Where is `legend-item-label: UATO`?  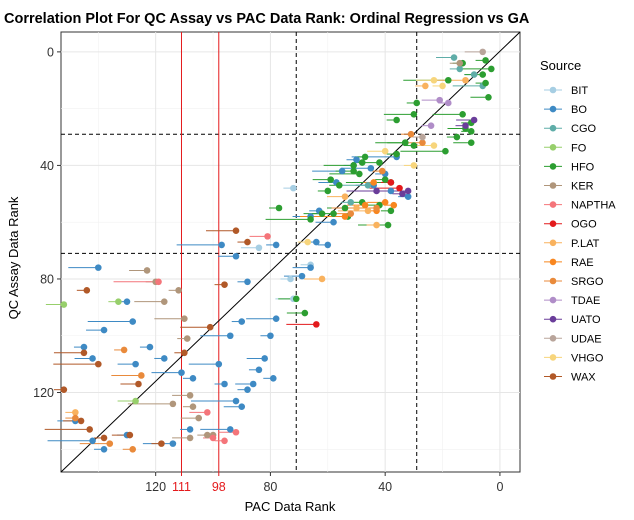 legend-item-label: UATO is located at coordinates (586, 320).